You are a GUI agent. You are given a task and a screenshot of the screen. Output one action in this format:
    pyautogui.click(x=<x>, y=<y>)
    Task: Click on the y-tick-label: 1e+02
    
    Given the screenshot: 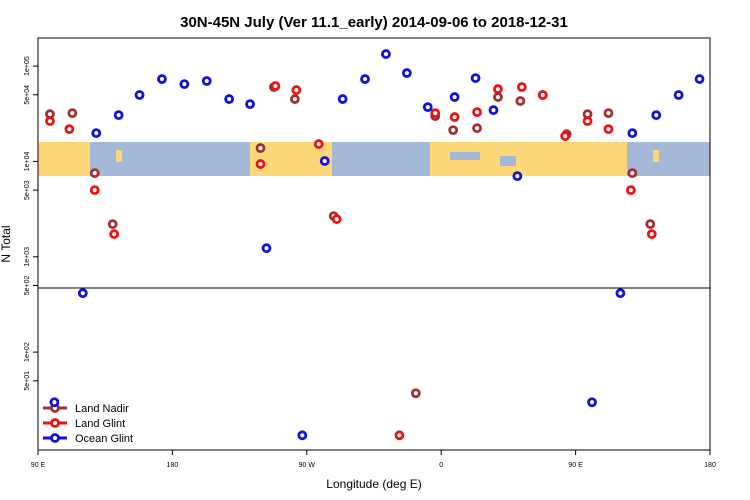 What is the action you would take?
    pyautogui.click(x=27, y=352)
    